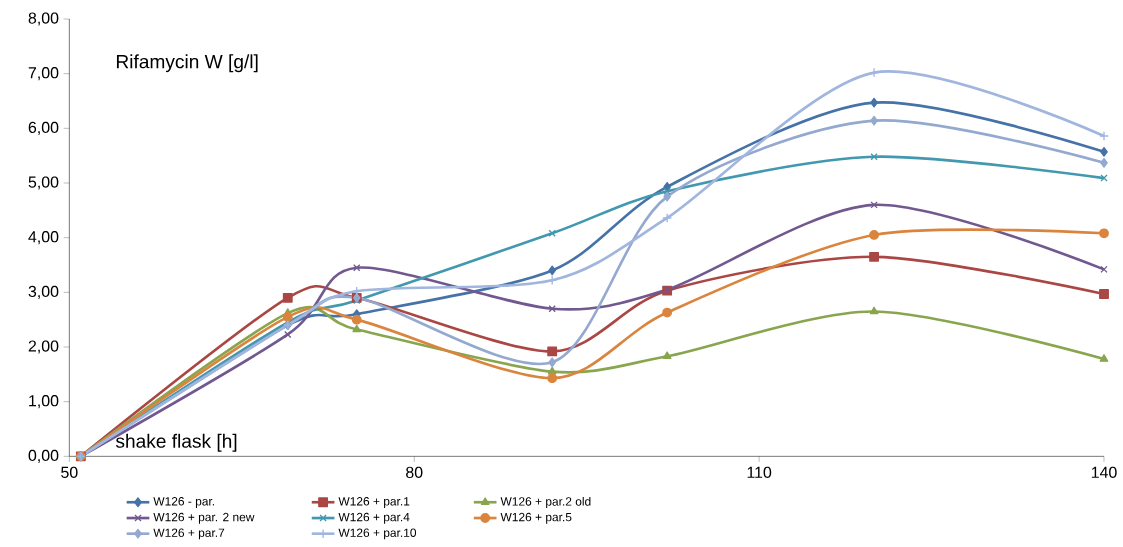  Describe the element at coordinates (374, 518) in the screenshot. I see `legend-label: W126 + par.4` at that location.